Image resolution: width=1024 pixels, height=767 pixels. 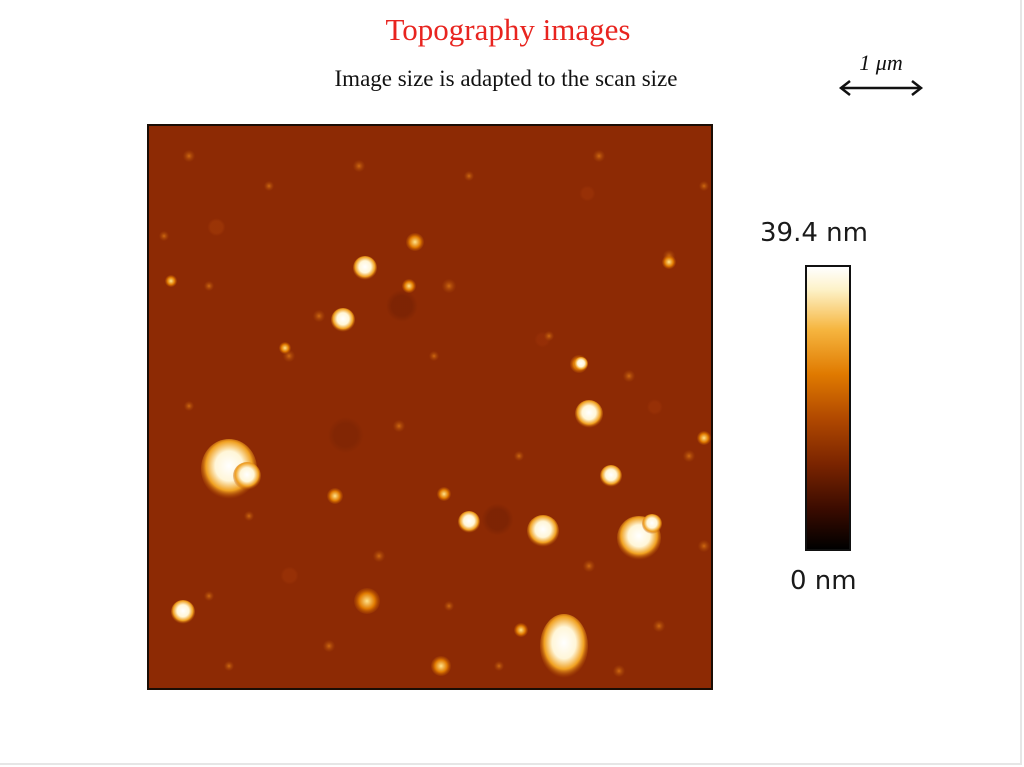 I want to click on scale-bar-label: 1 μm, so click(x=881, y=62).